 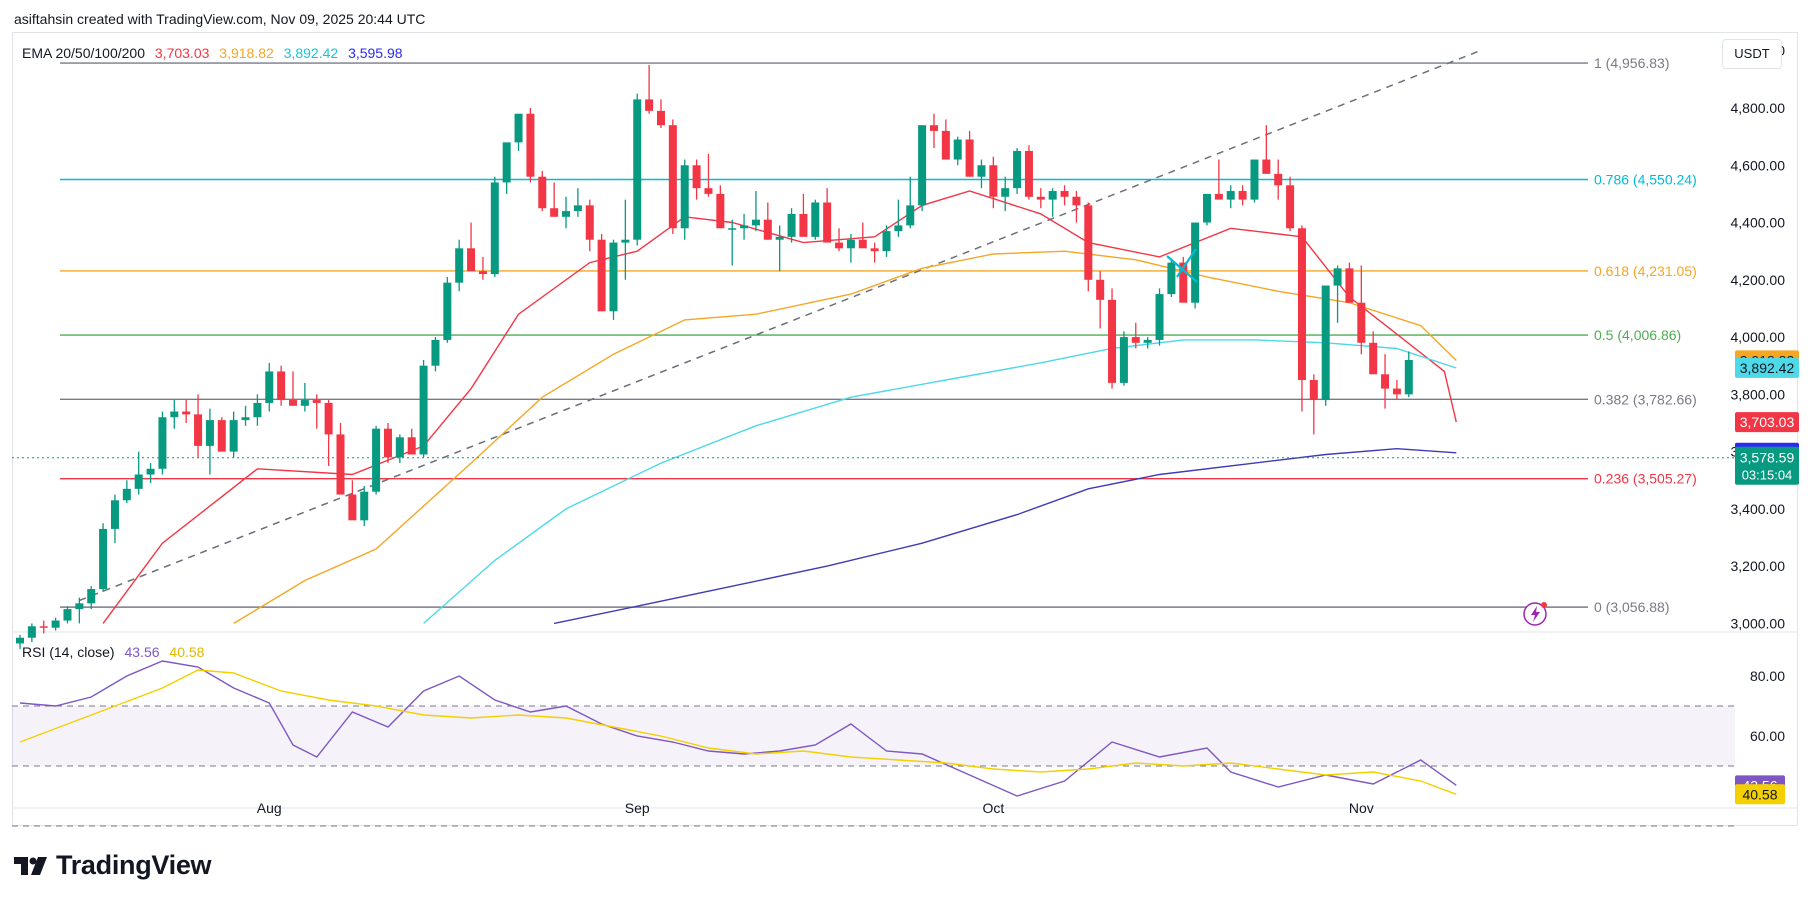 What do you see at coordinates (1645, 271) in the screenshot?
I see `fib-label-0-618: 0.618 (4,231.05)` at bounding box center [1645, 271].